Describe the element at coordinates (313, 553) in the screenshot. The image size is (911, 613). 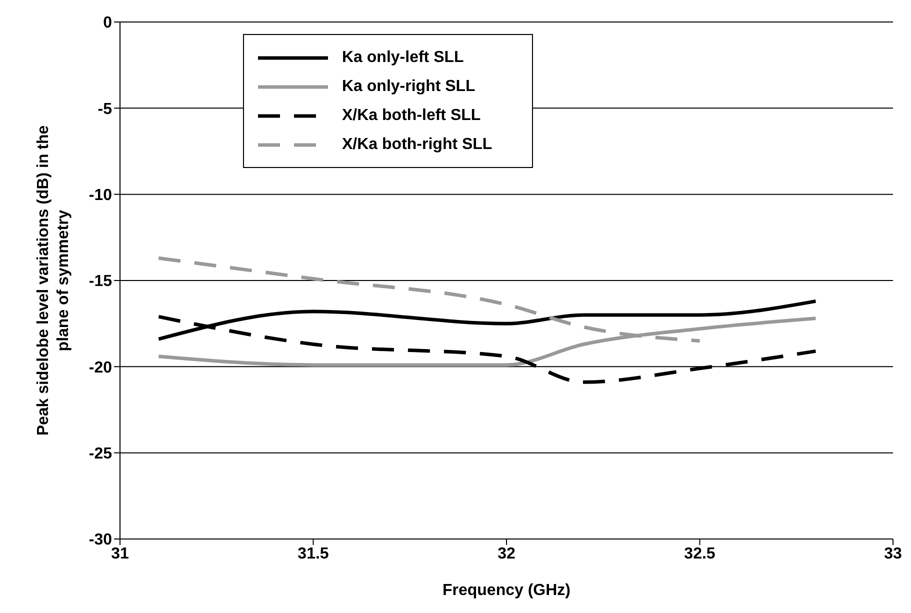
I see `x-tick-label: 31.5` at that location.